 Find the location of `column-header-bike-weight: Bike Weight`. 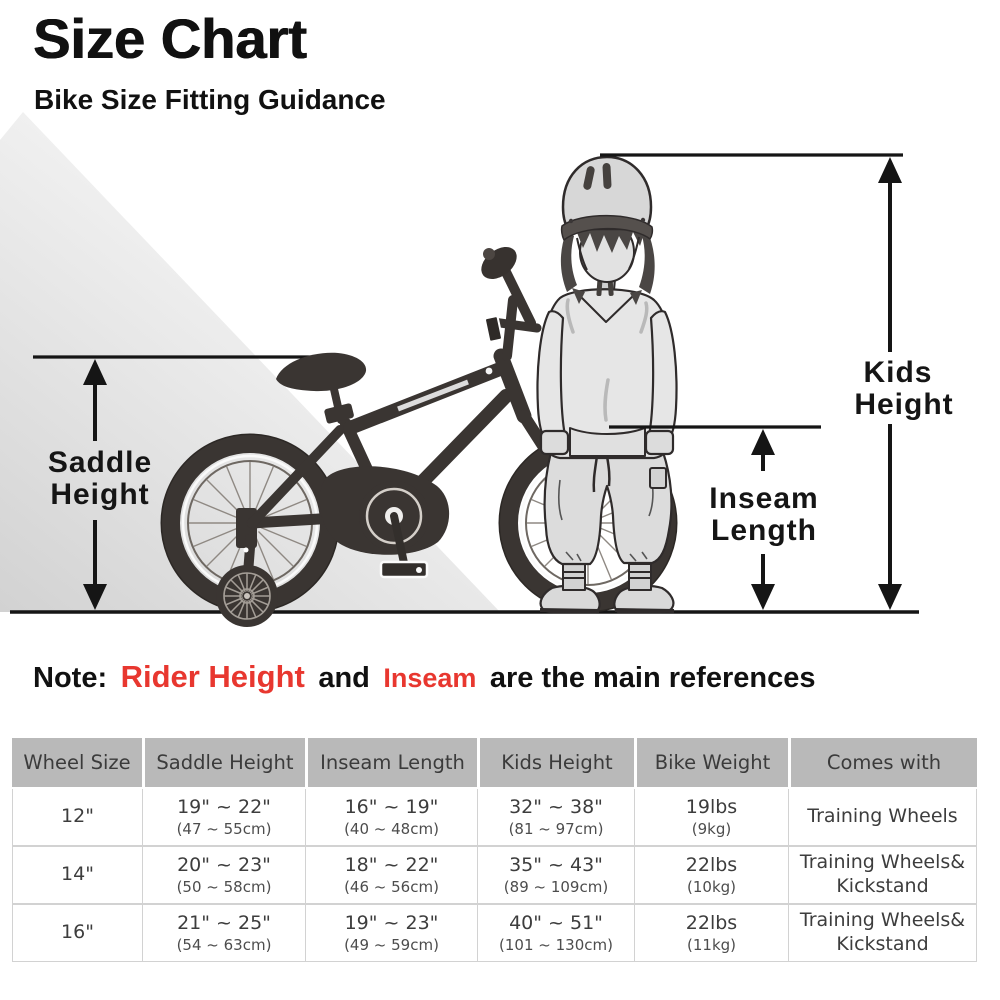

column-header-bike-weight: Bike Weight is located at coordinates (711, 762).